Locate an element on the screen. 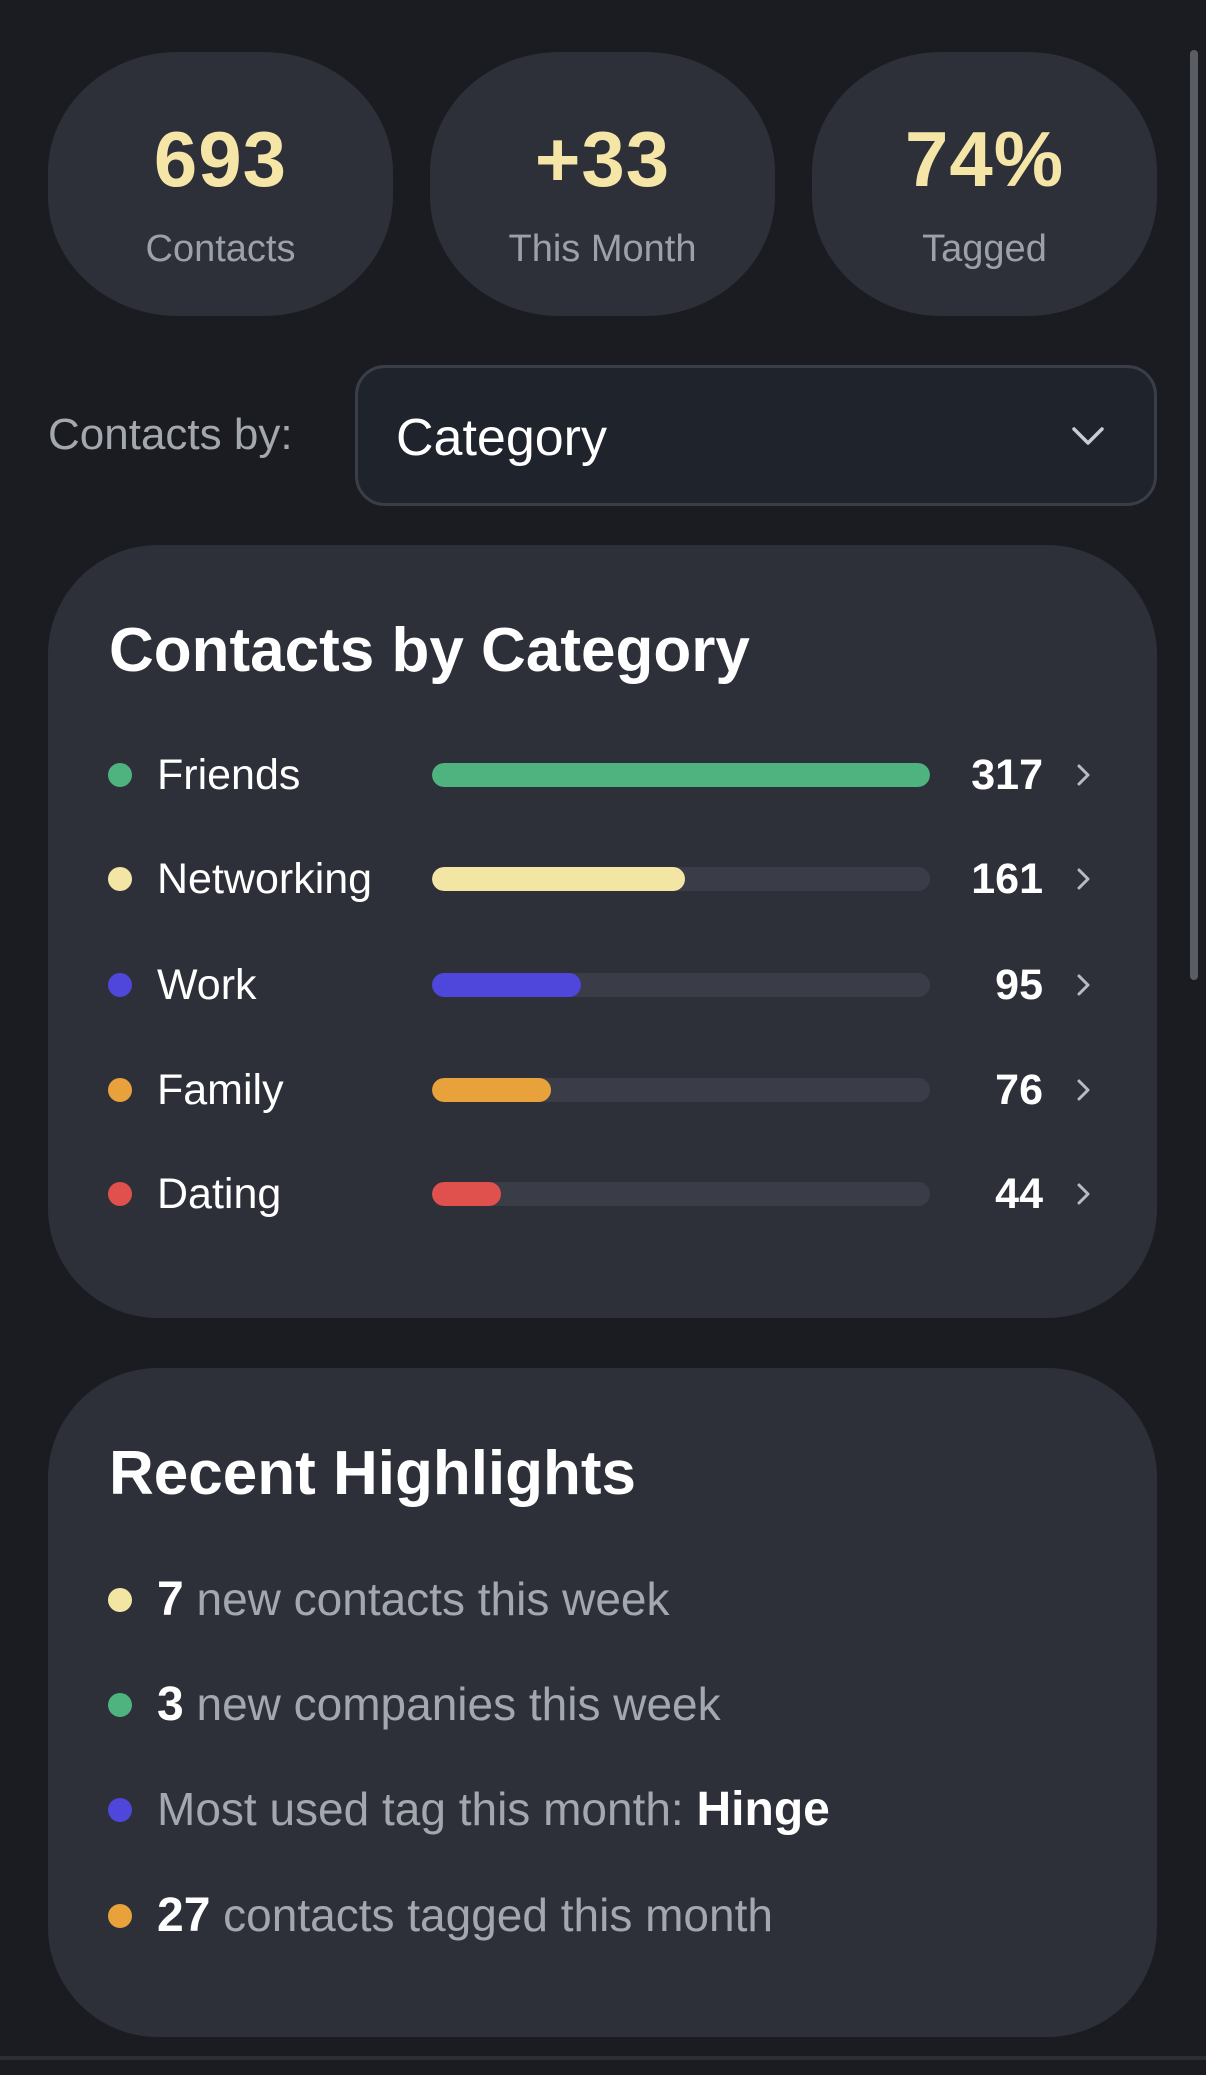 The width and height of the screenshot is (1206, 2075). stat-value: 693 is located at coordinates (220, 159).